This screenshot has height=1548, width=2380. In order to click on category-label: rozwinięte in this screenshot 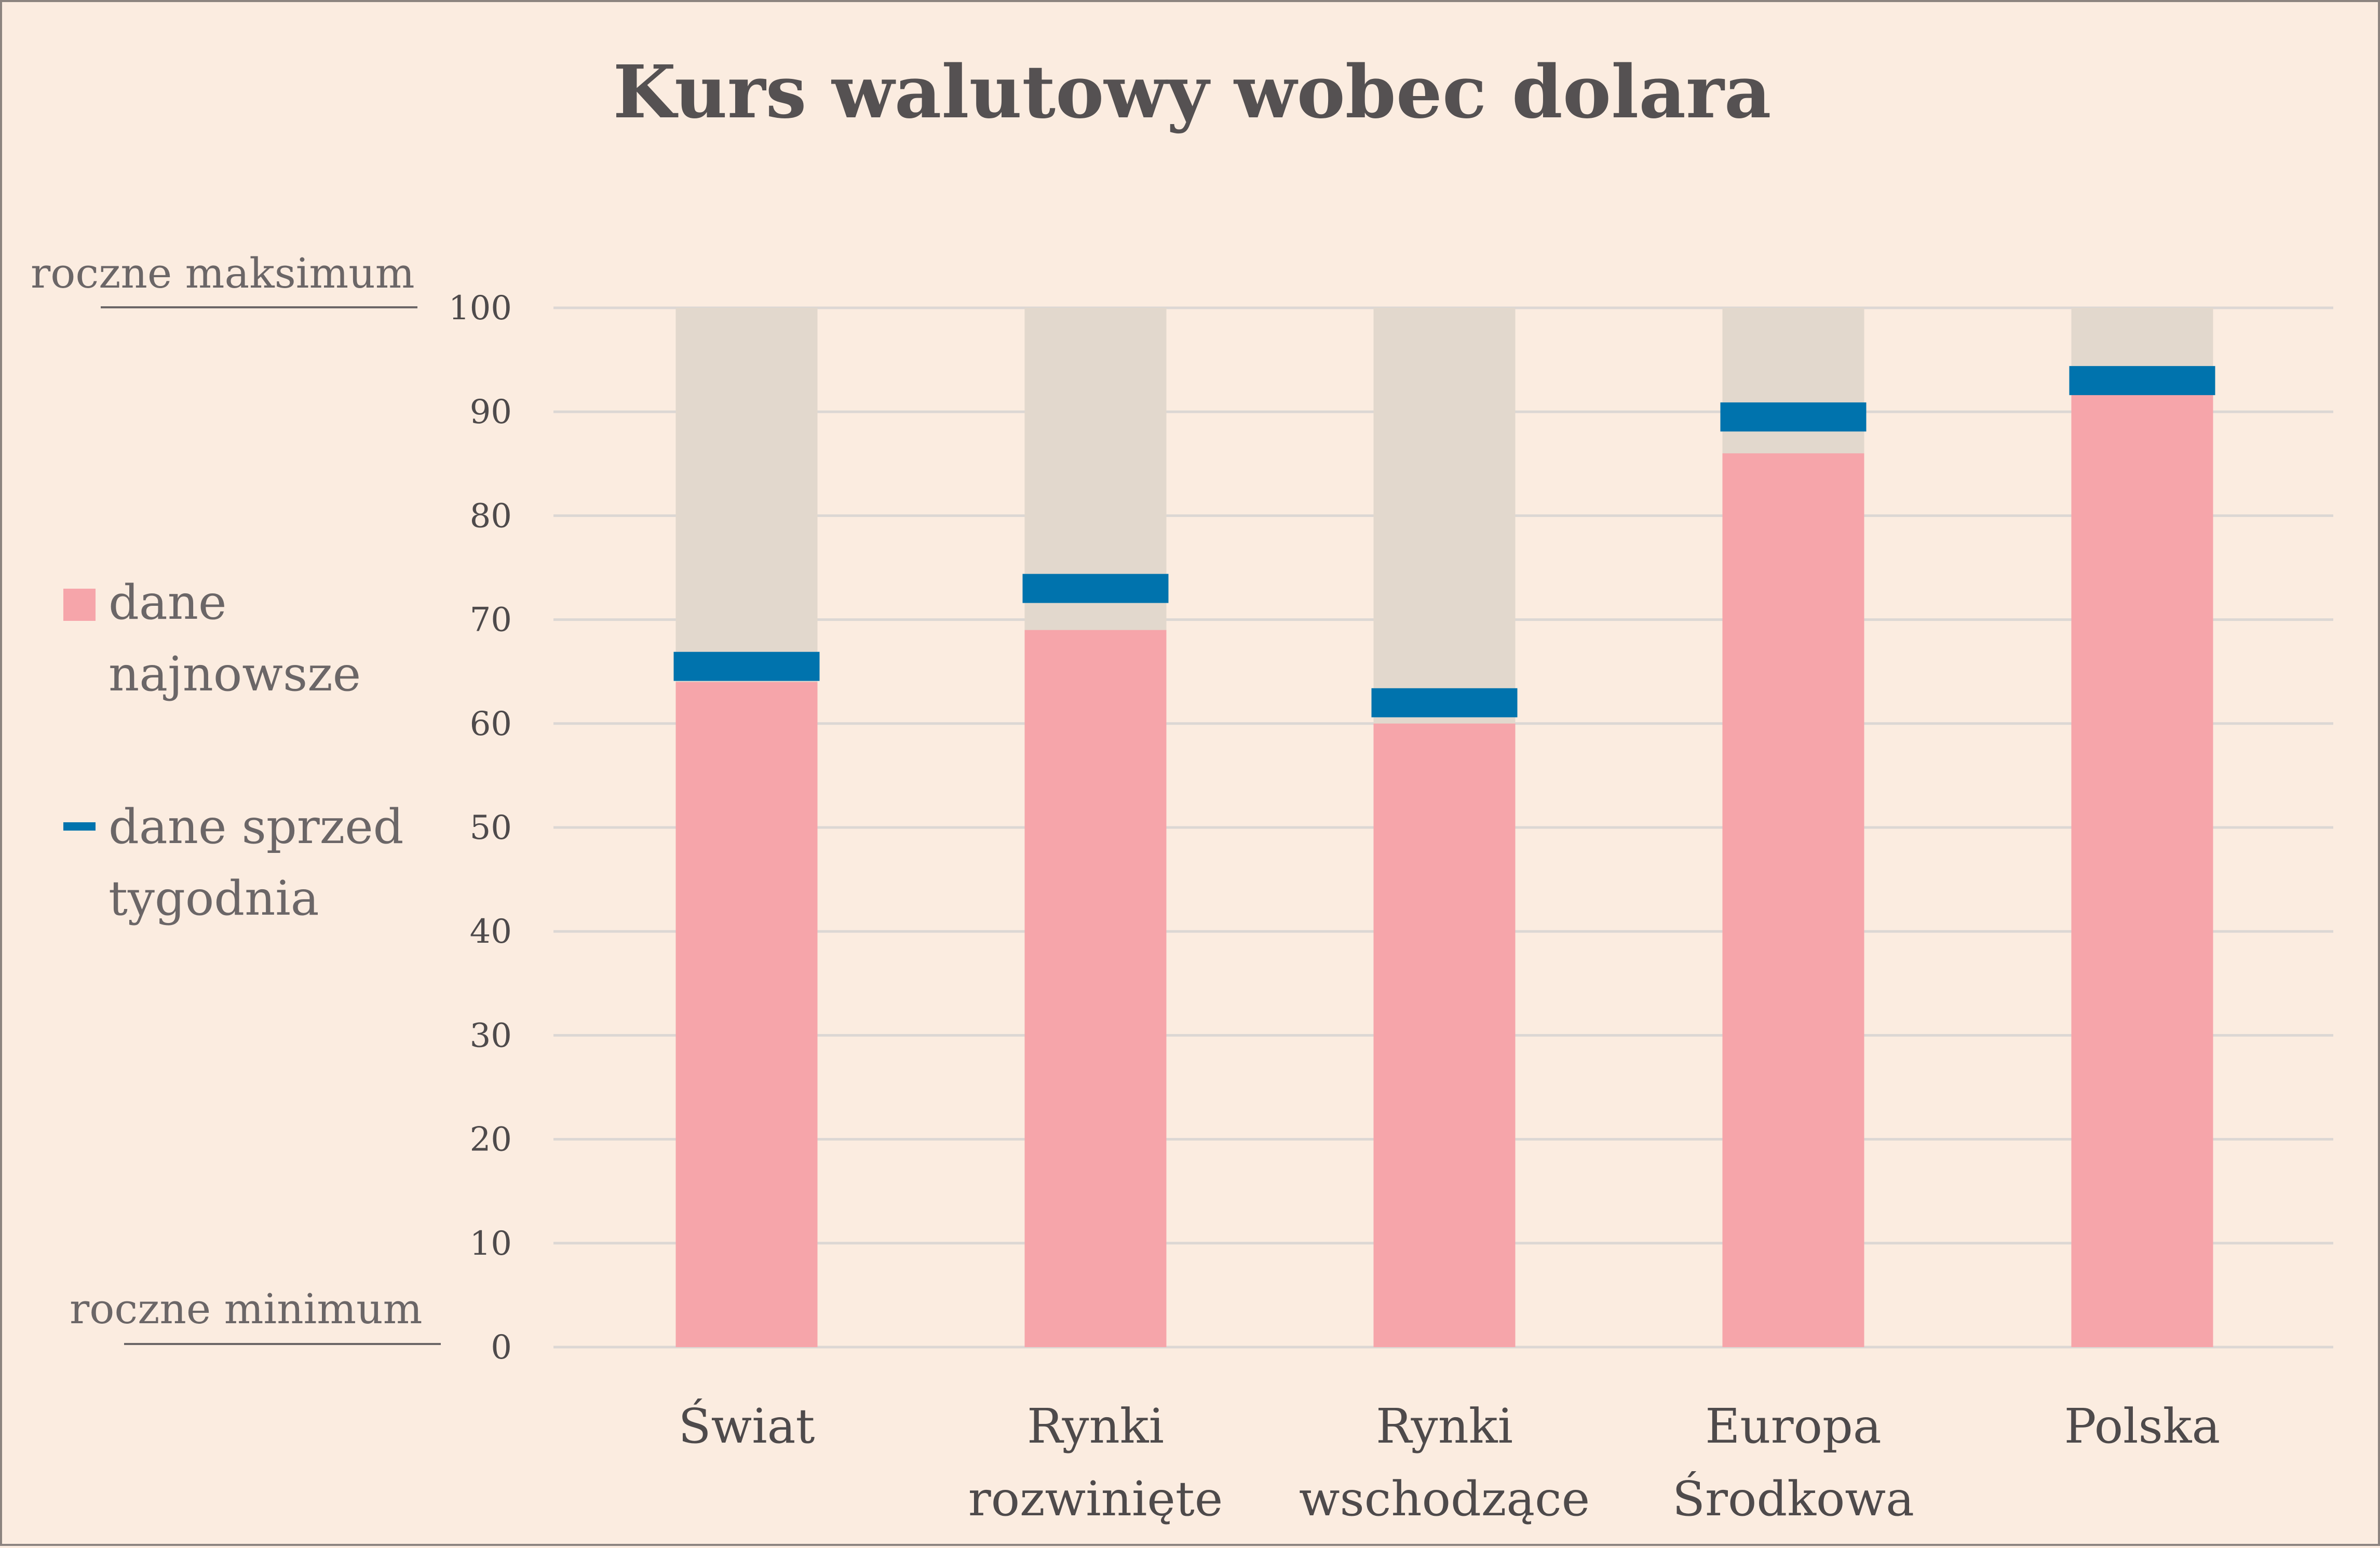, I will do `click(1095, 1499)`.